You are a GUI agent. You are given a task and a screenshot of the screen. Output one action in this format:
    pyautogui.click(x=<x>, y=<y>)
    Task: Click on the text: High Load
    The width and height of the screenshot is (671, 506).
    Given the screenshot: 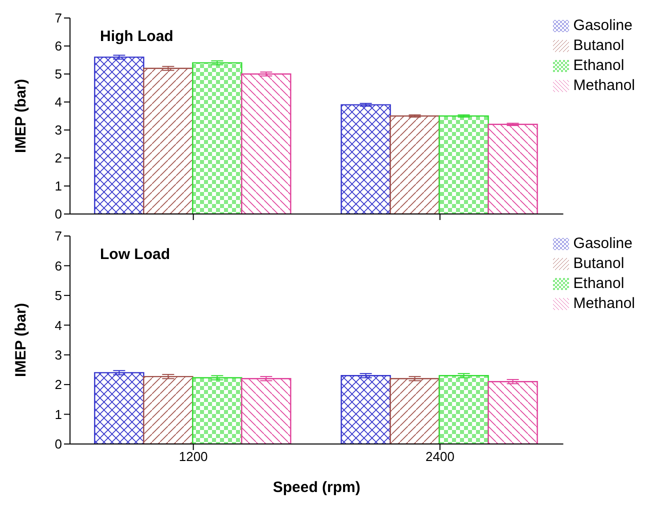 What is the action you would take?
    pyautogui.click(x=137, y=36)
    